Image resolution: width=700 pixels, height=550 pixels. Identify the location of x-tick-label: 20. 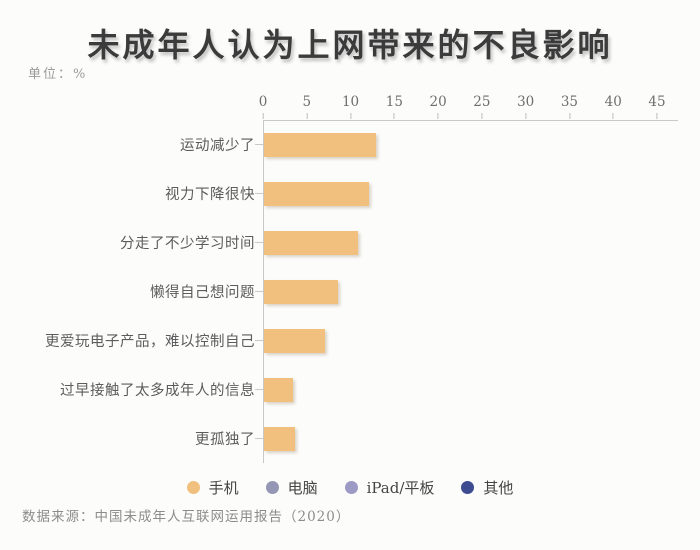
(438, 102).